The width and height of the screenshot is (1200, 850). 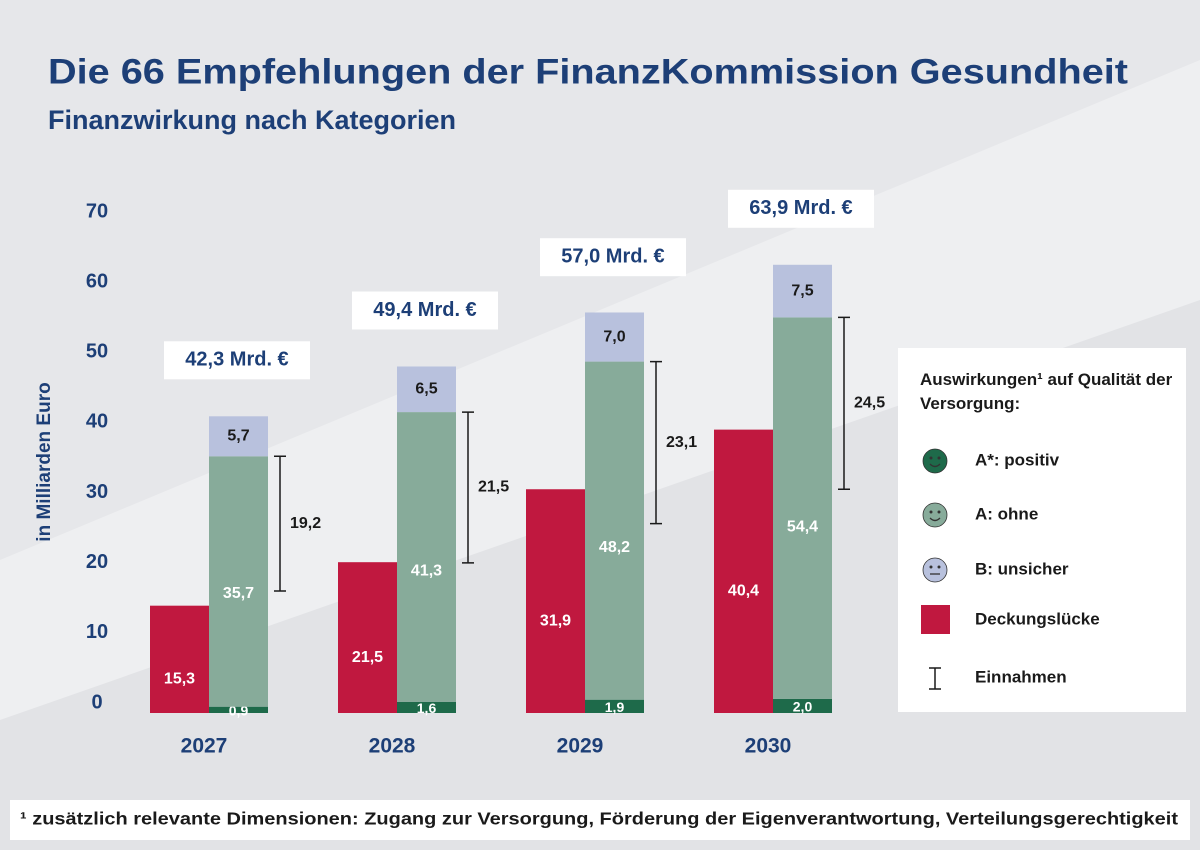 I want to click on bar-value-label: 21,5, so click(x=367, y=657).